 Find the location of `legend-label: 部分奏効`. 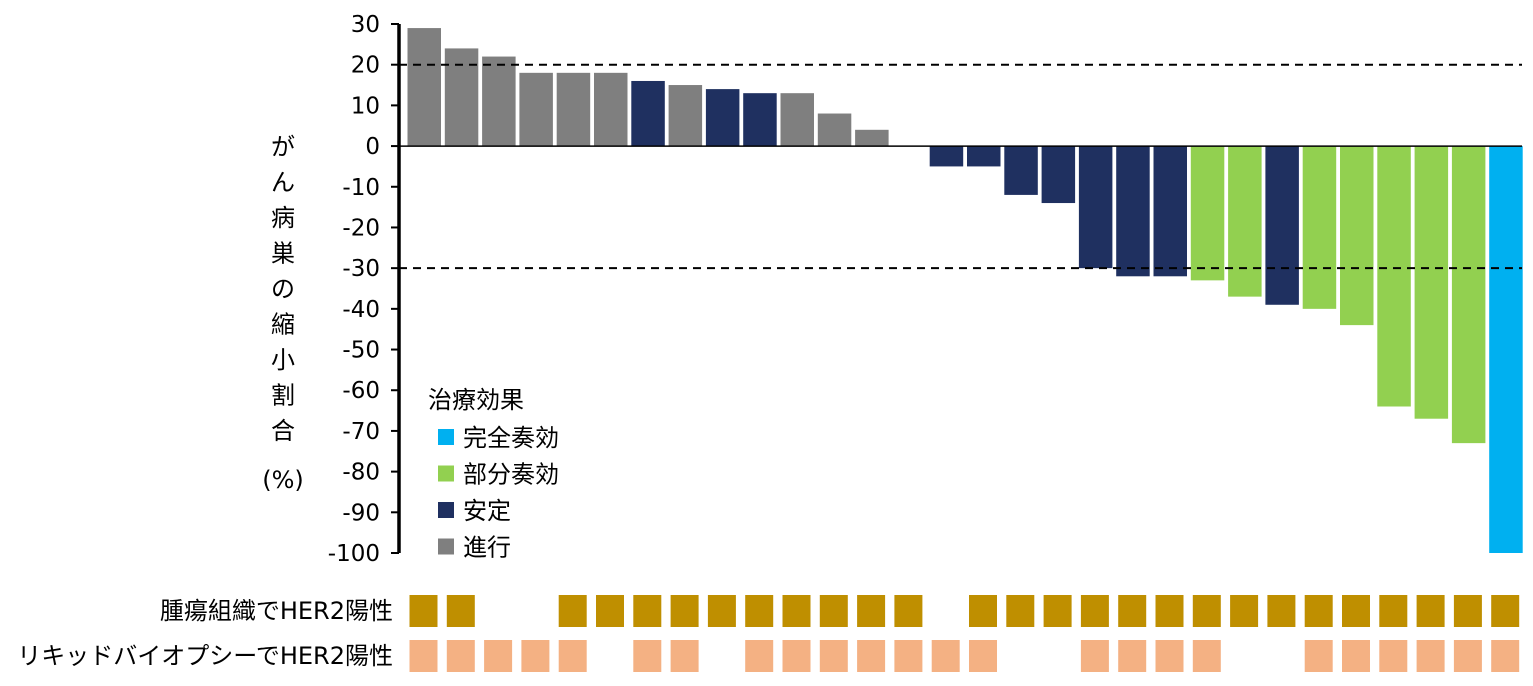

legend-label: 部分奏効 is located at coordinates (511, 475).